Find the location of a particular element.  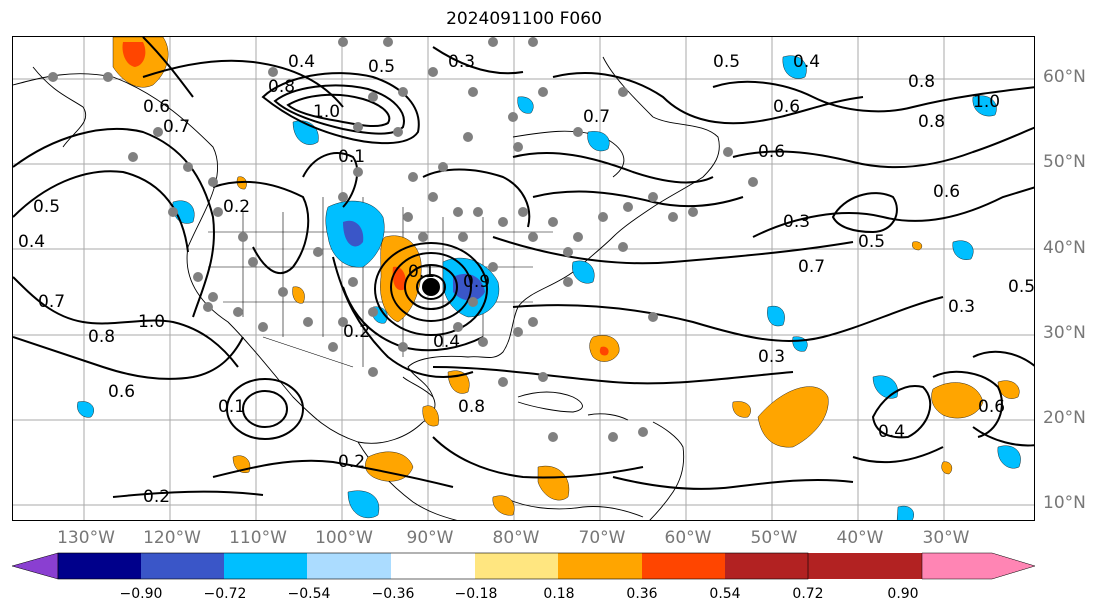

lon-label-50w: 50°W is located at coordinates (774, 538).